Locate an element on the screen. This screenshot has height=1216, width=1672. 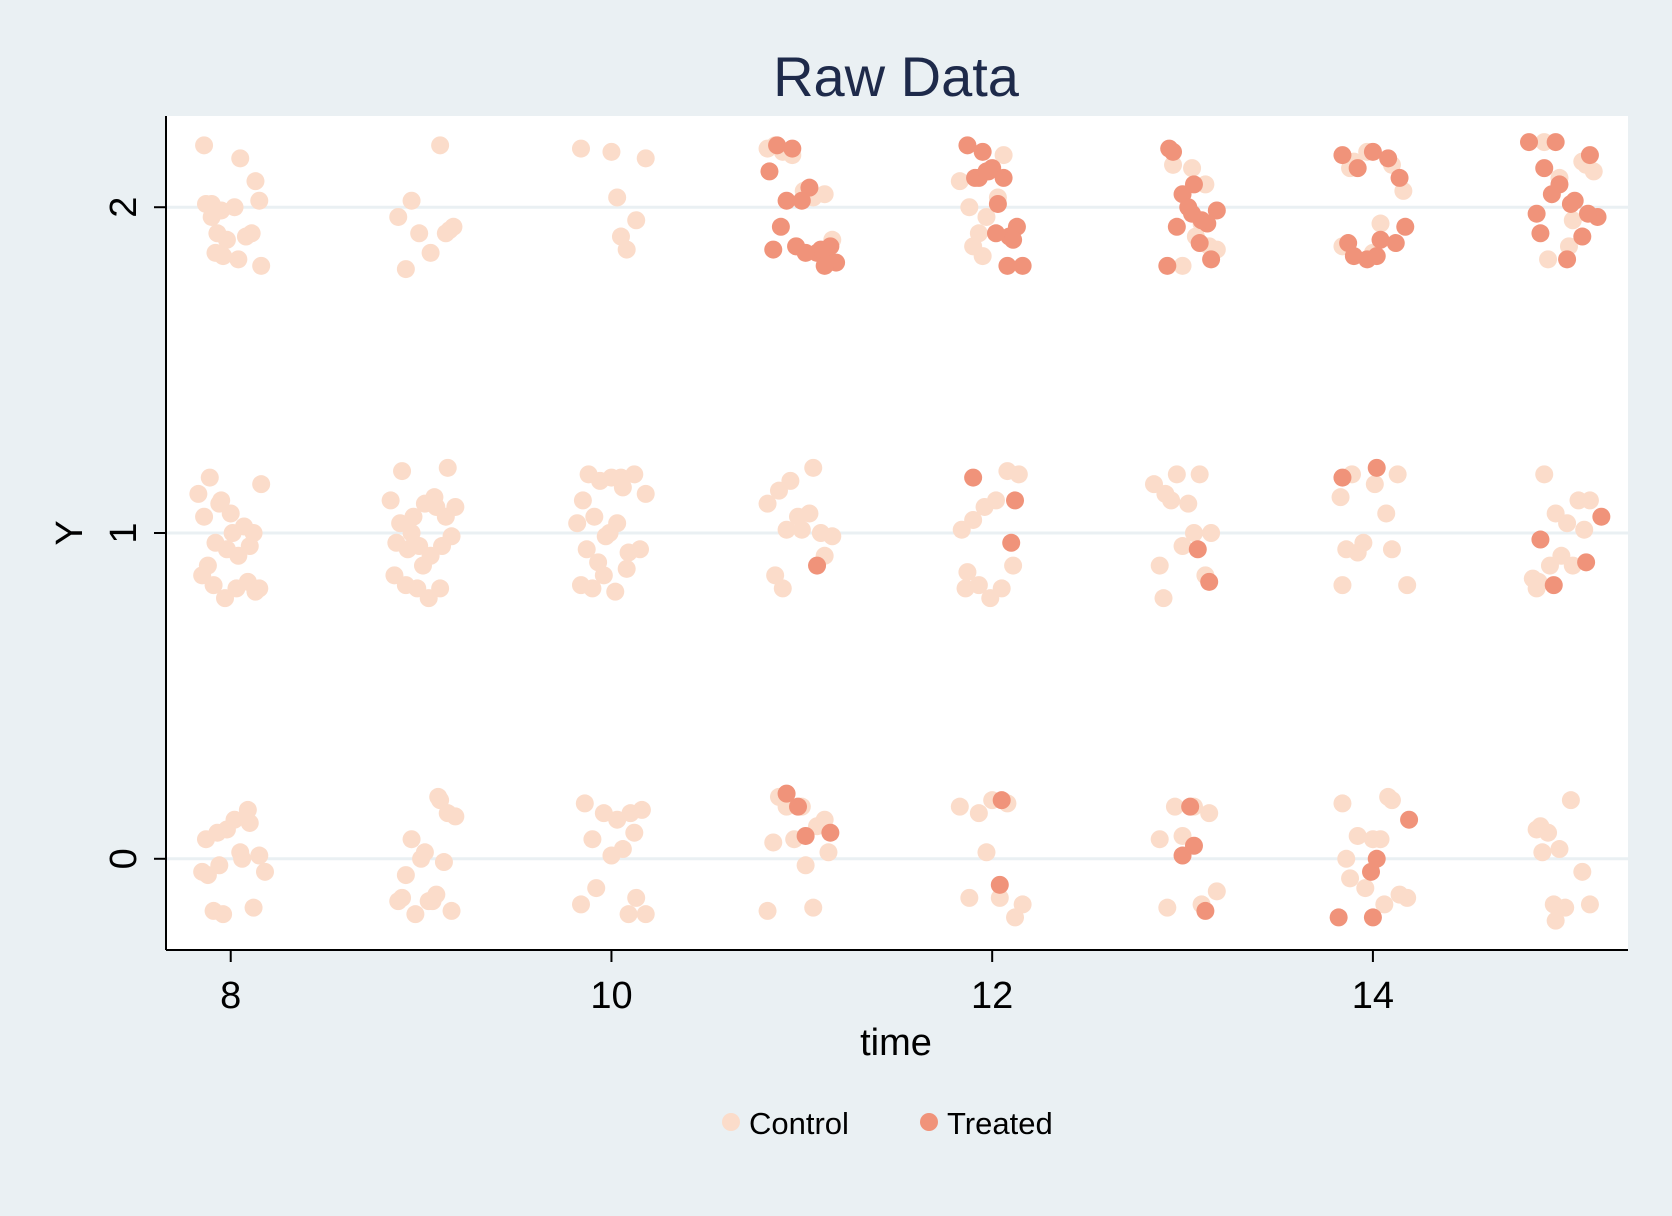
x-tick-label: 12 is located at coordinates (992, 996).